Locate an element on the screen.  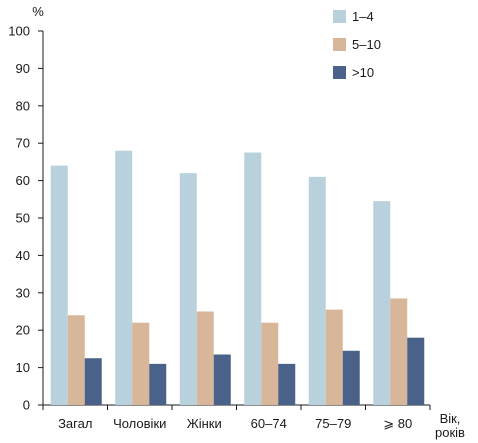
y-axis: 0 10 20 30 40 50 60 70 80 90 100 is located at coordinates (26, 218).